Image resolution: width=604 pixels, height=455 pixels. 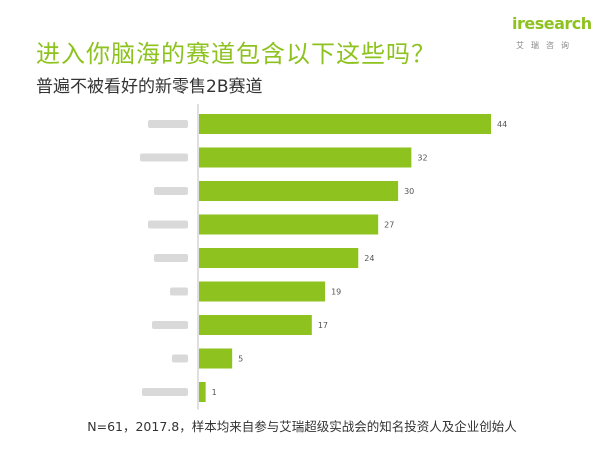 What do you see at coordinates (369, 258) in the screenshot?
I see `data-label: 24` at bounding box center [369, 258].